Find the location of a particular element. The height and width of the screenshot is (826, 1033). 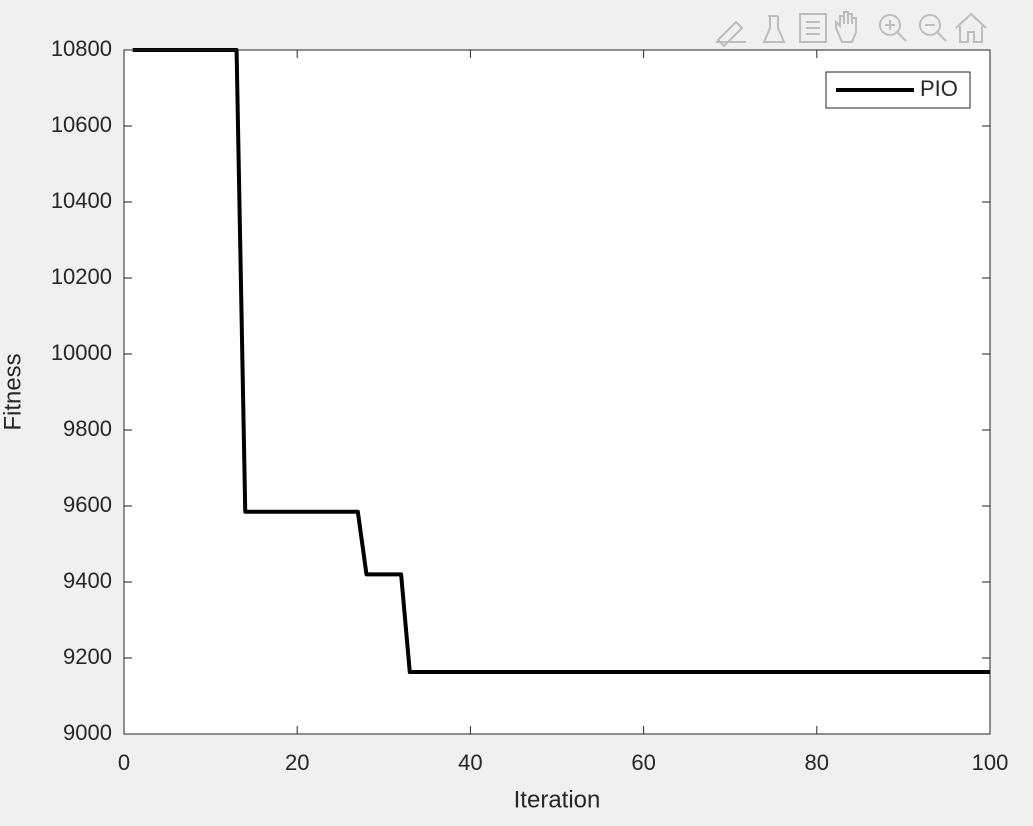

x-tick-label: 40 is located at coordinates (470, 762).